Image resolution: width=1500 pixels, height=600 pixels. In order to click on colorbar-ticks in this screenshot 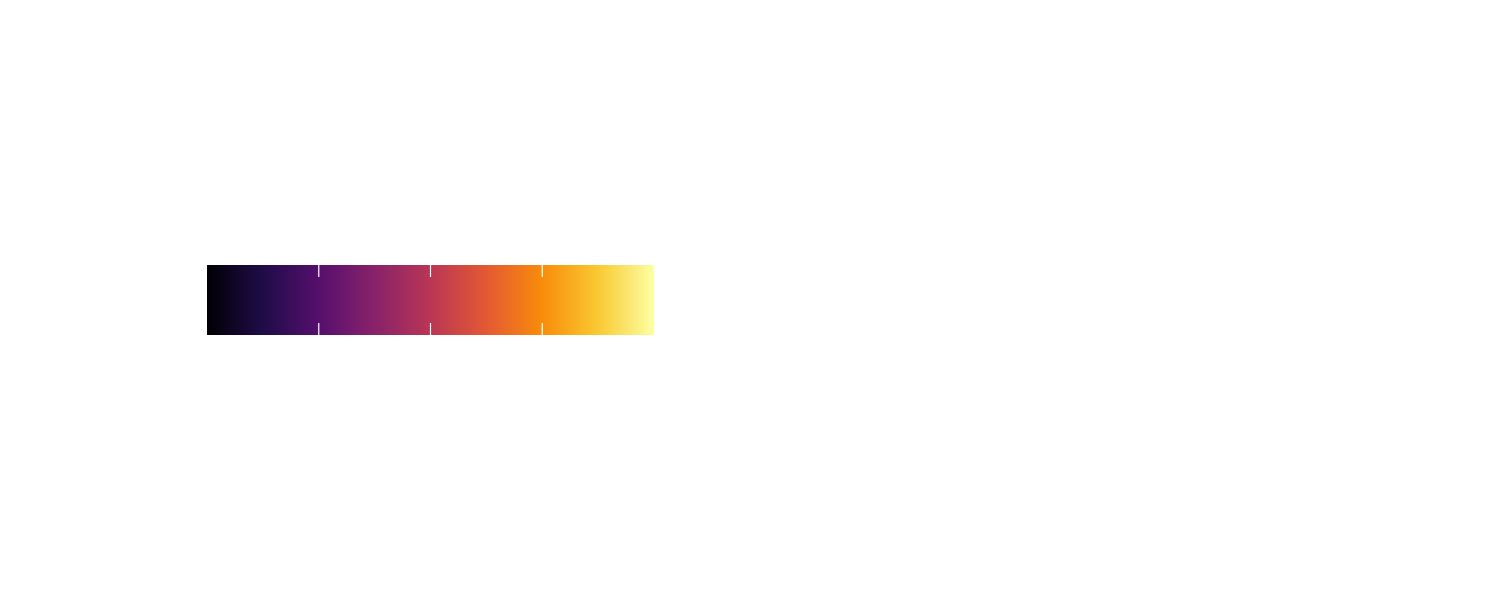, I will do `click(430, 300)`.